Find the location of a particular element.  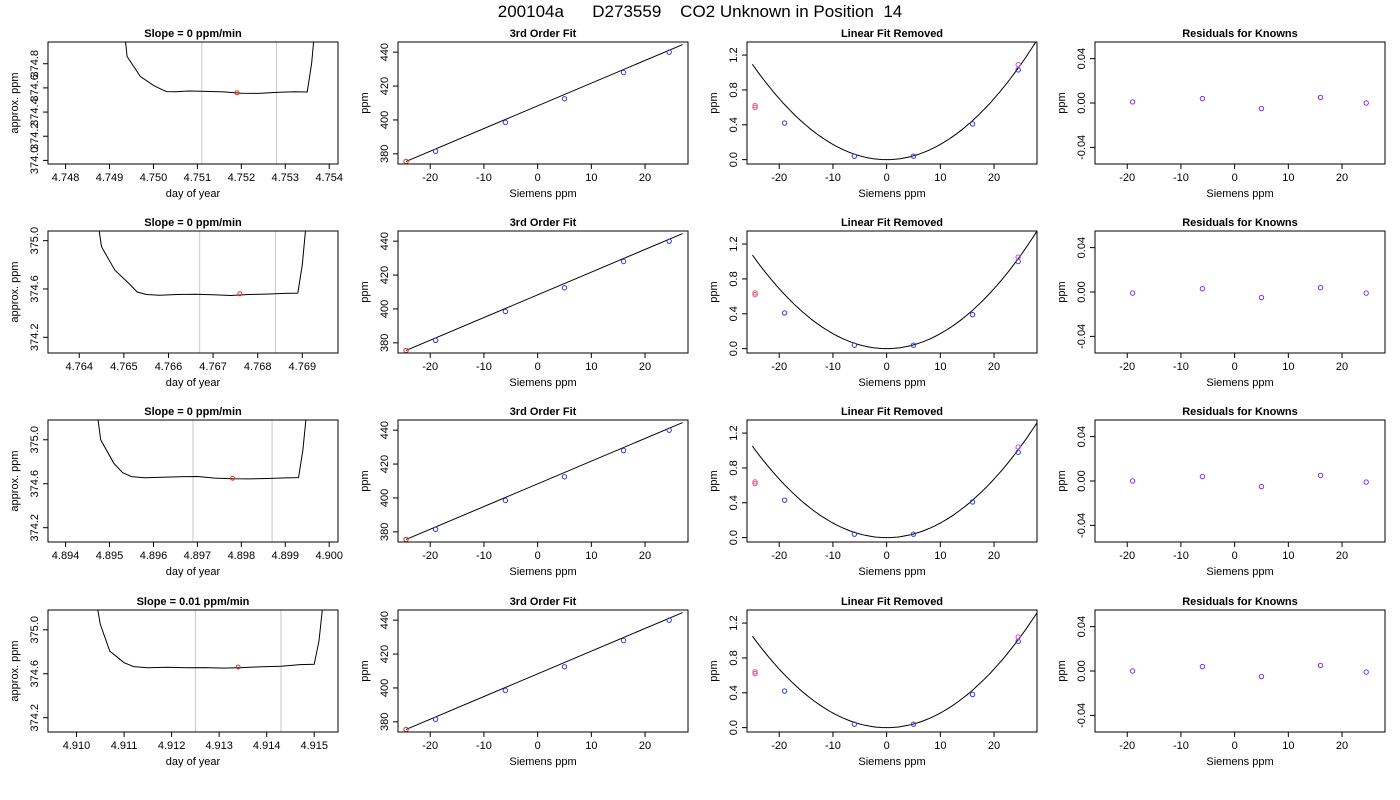

panel-title: Residuals for Knowns is located at coordinates (1240, 34).